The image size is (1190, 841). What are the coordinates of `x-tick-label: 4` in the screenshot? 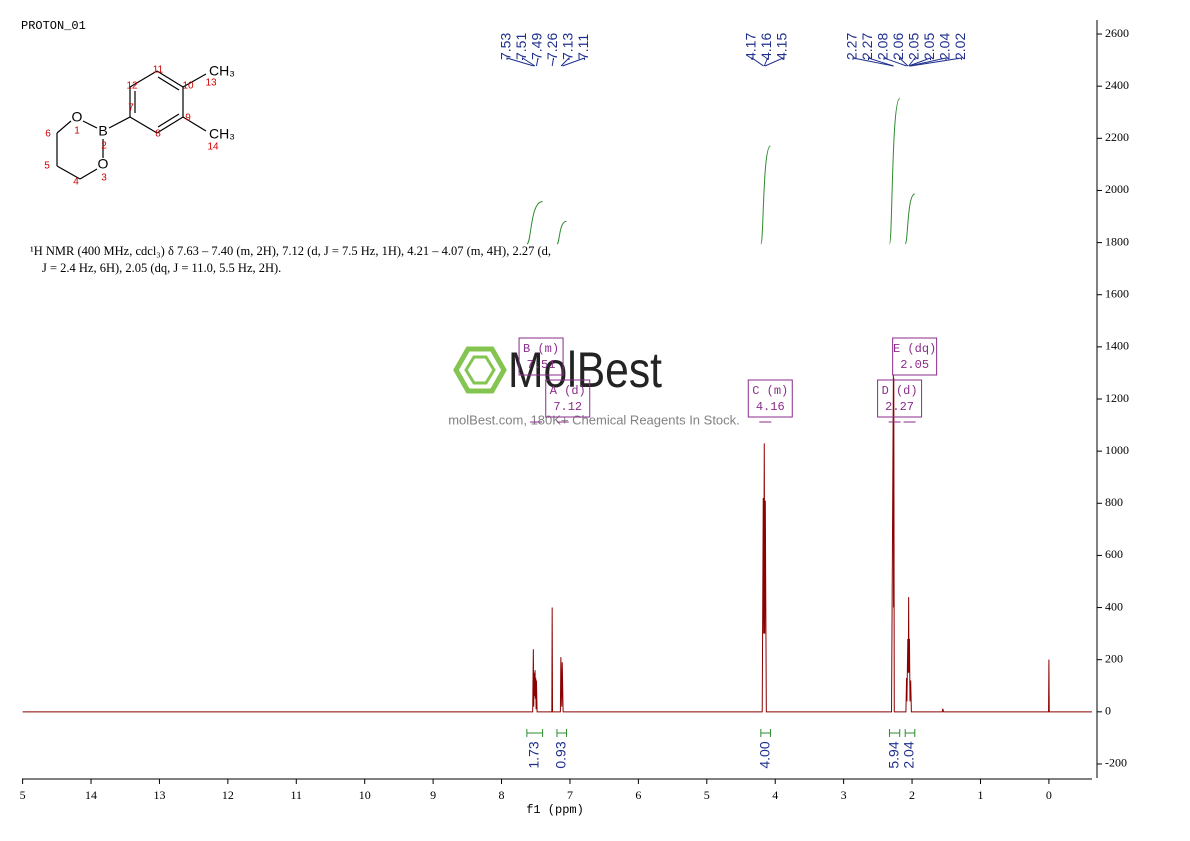 It's located at (775, 795).